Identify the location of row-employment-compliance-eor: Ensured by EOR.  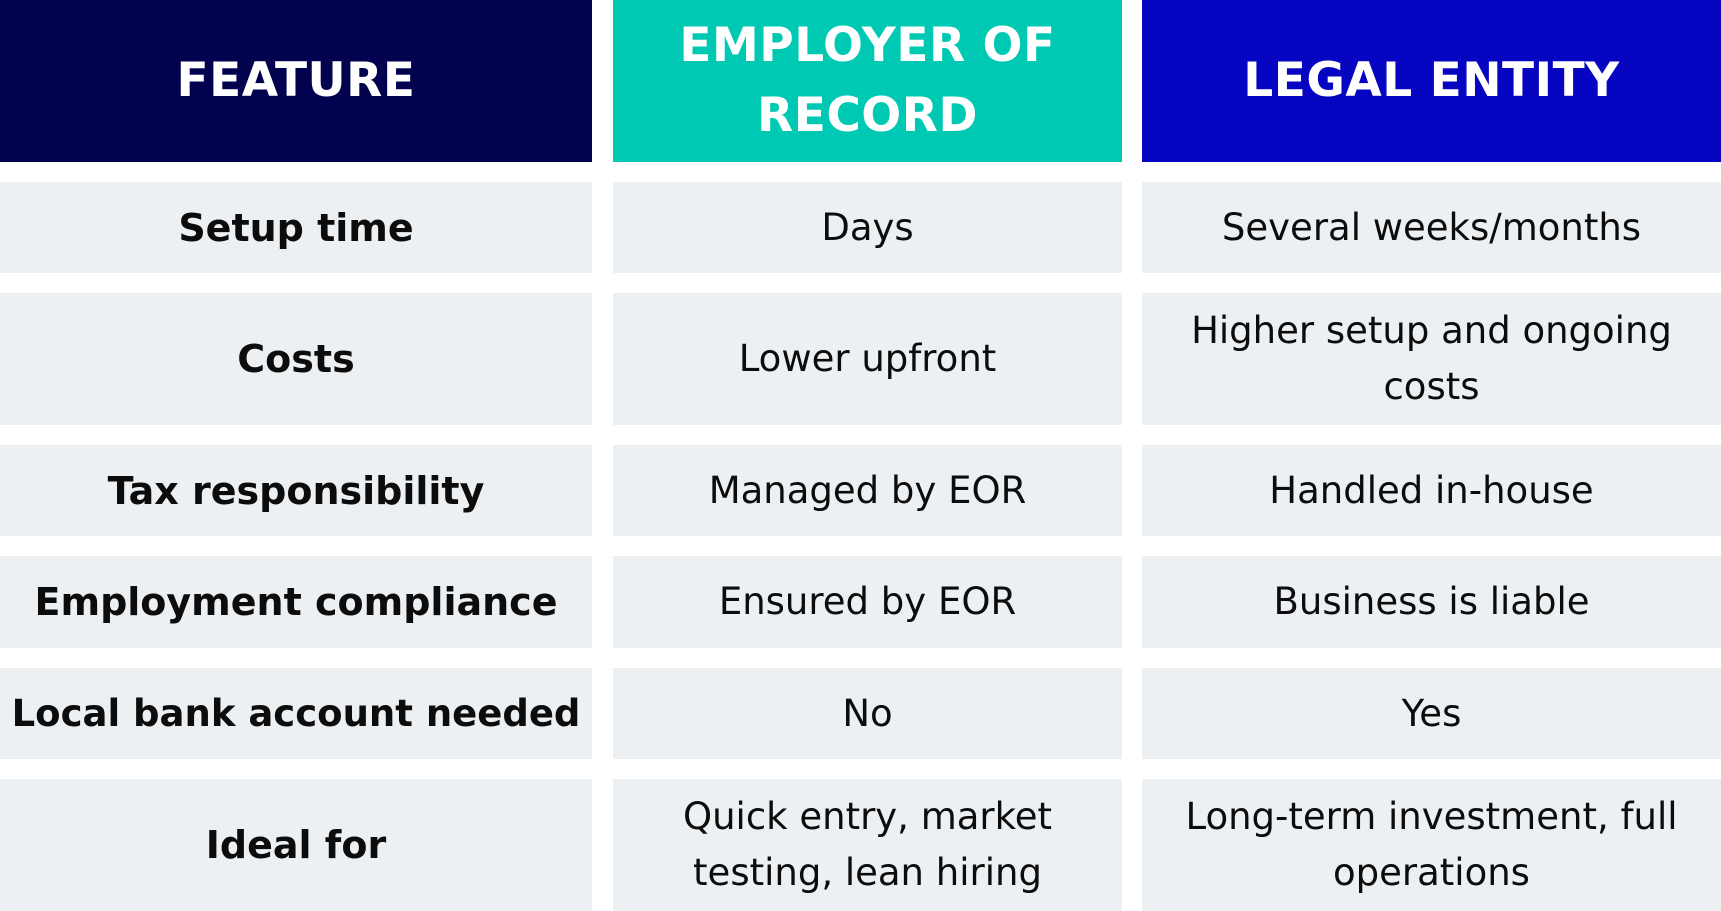
(867, 602).